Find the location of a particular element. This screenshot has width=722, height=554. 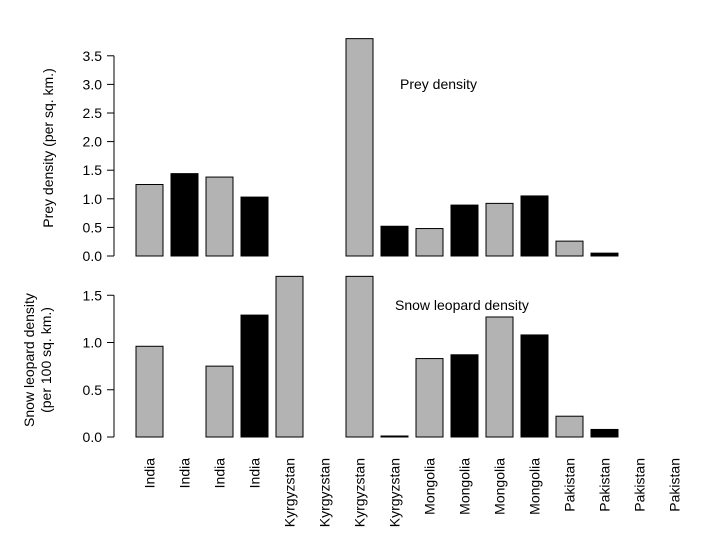

prey-y-tick-label: 3.0 is located at coordinates (93, 84).